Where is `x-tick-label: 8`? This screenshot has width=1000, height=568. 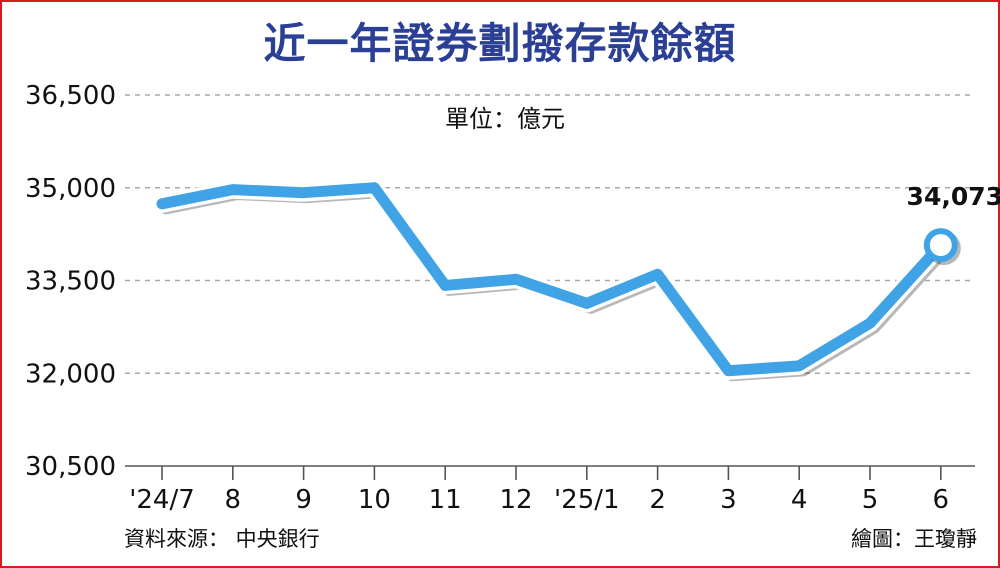 x-tick-label: 8 is located at coordinates (233, 500).